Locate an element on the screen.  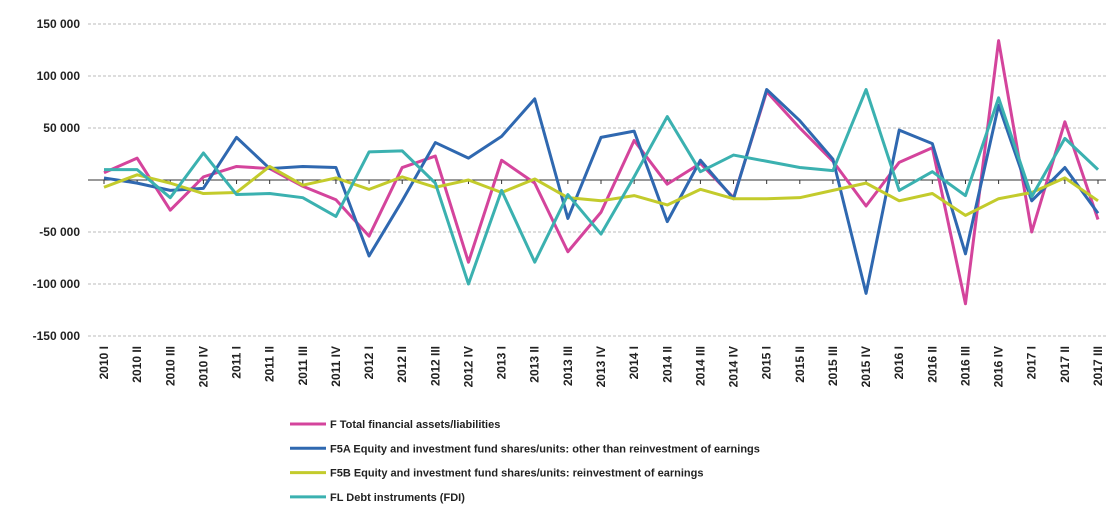
x-tick-label: 2012 I is located at coordinates (369, 362).